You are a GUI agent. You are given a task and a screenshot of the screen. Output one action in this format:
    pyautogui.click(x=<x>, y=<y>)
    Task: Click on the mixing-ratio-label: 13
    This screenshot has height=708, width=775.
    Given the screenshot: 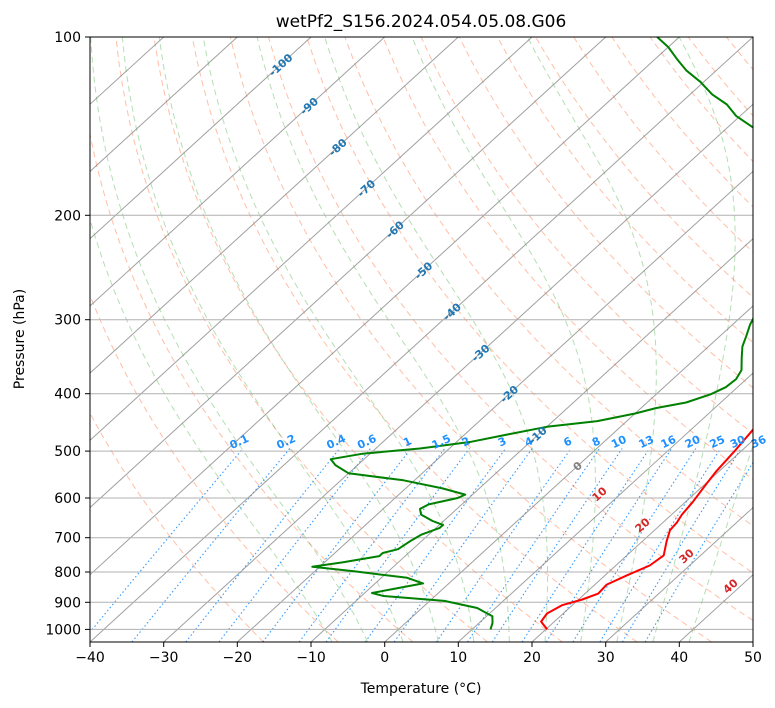 What is the action you would take?
    pyautogui.click(x=646, y=442)
    